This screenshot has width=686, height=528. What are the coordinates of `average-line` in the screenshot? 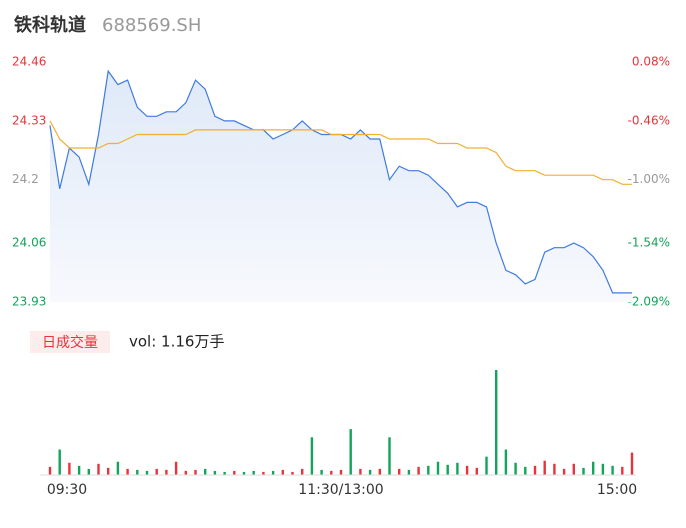 It's located at (340, 152).